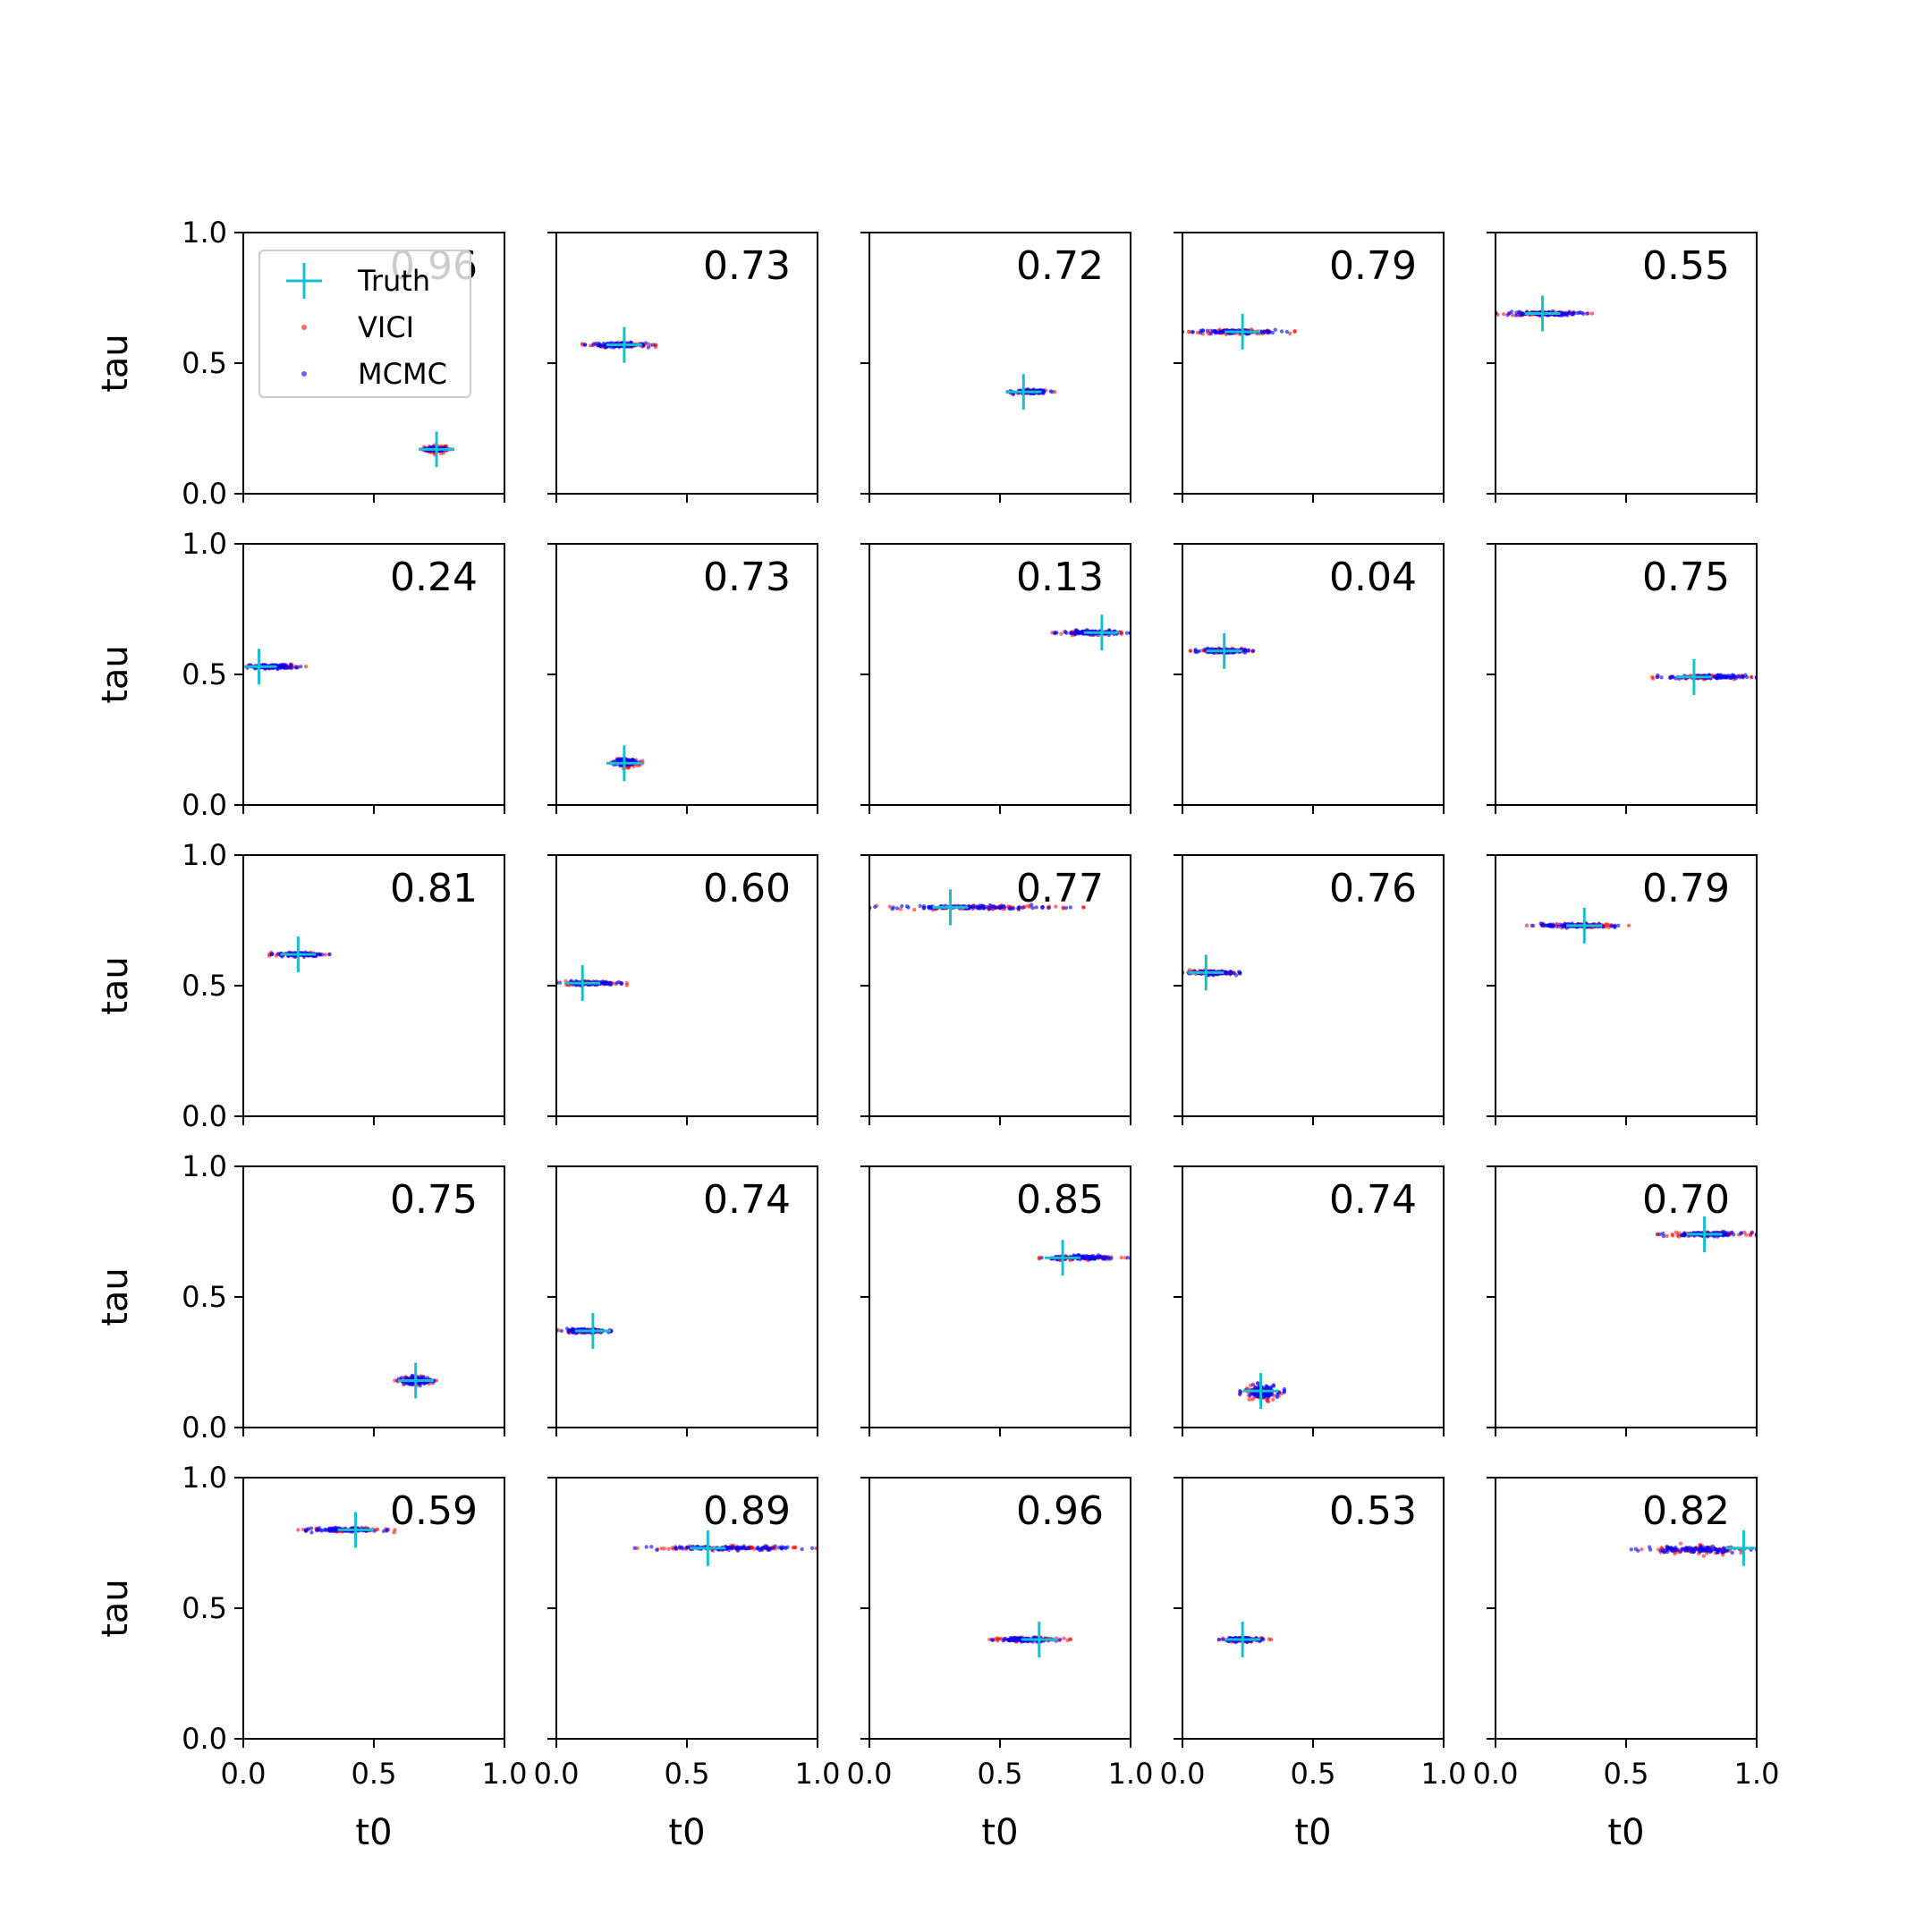 This screenshot has height=1932, width=1932. I want to click on panel-score-label: 0.79, so click(1686, 888).